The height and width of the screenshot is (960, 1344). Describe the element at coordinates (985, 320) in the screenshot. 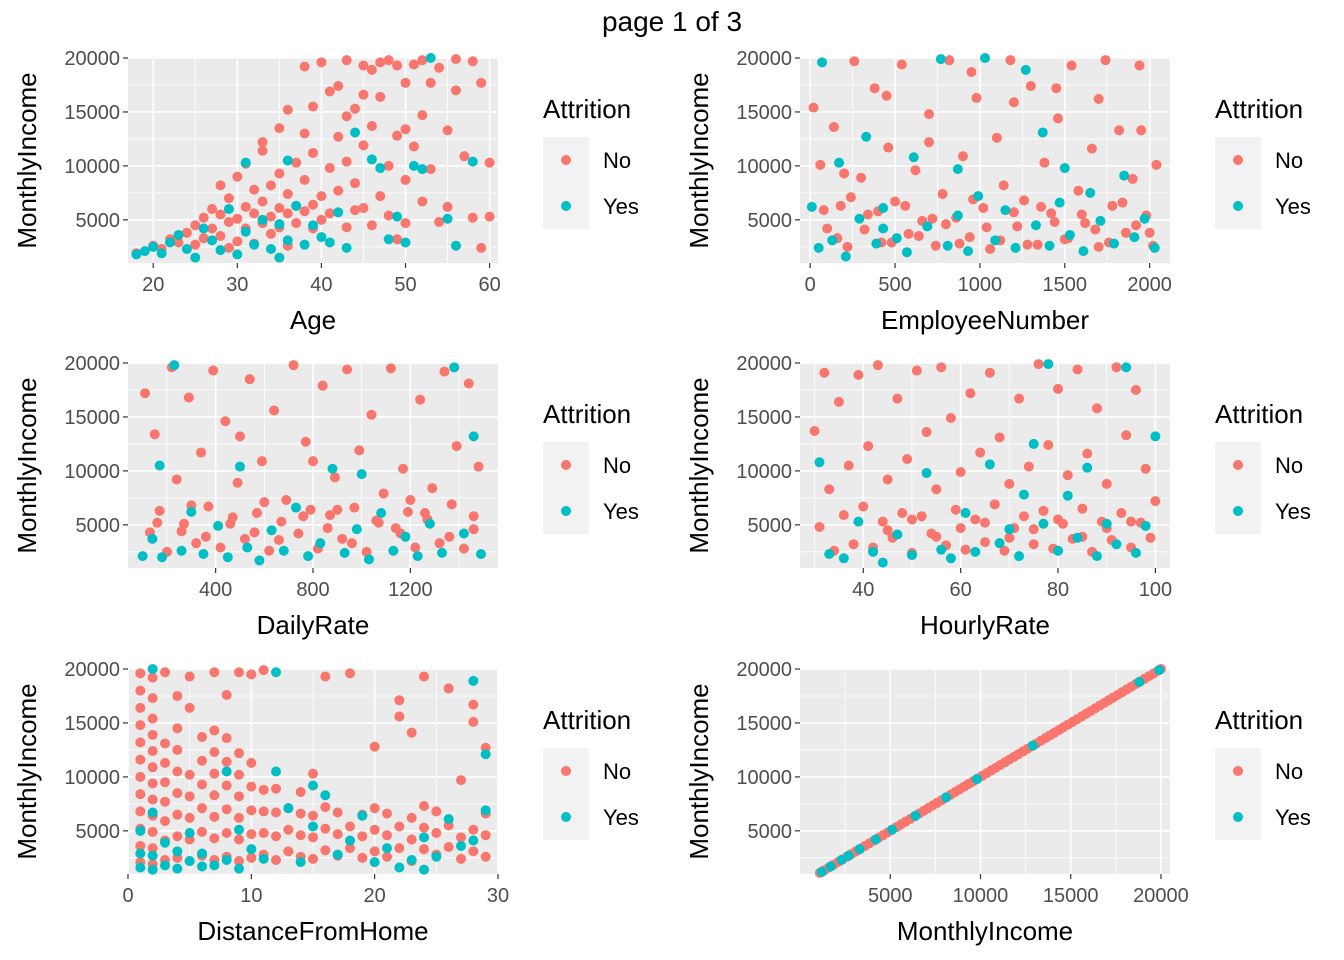

I see `x-axis-label: EmployeeNumber` at that location.